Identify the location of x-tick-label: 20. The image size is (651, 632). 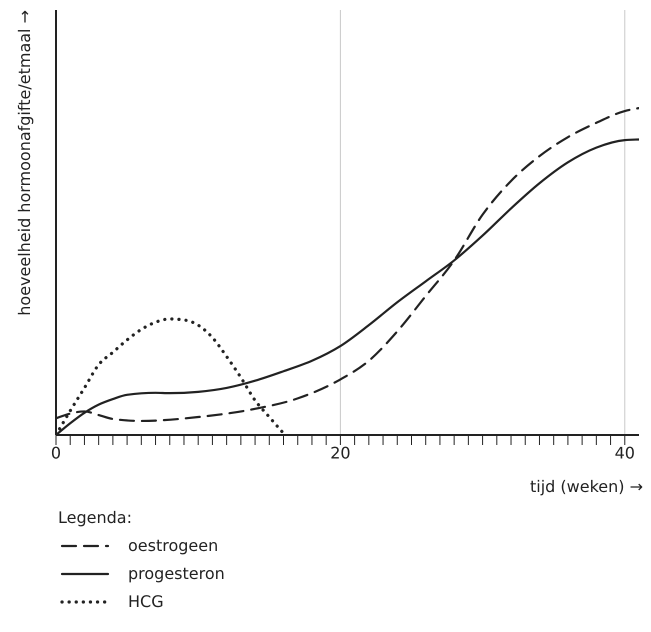
(340, 452).